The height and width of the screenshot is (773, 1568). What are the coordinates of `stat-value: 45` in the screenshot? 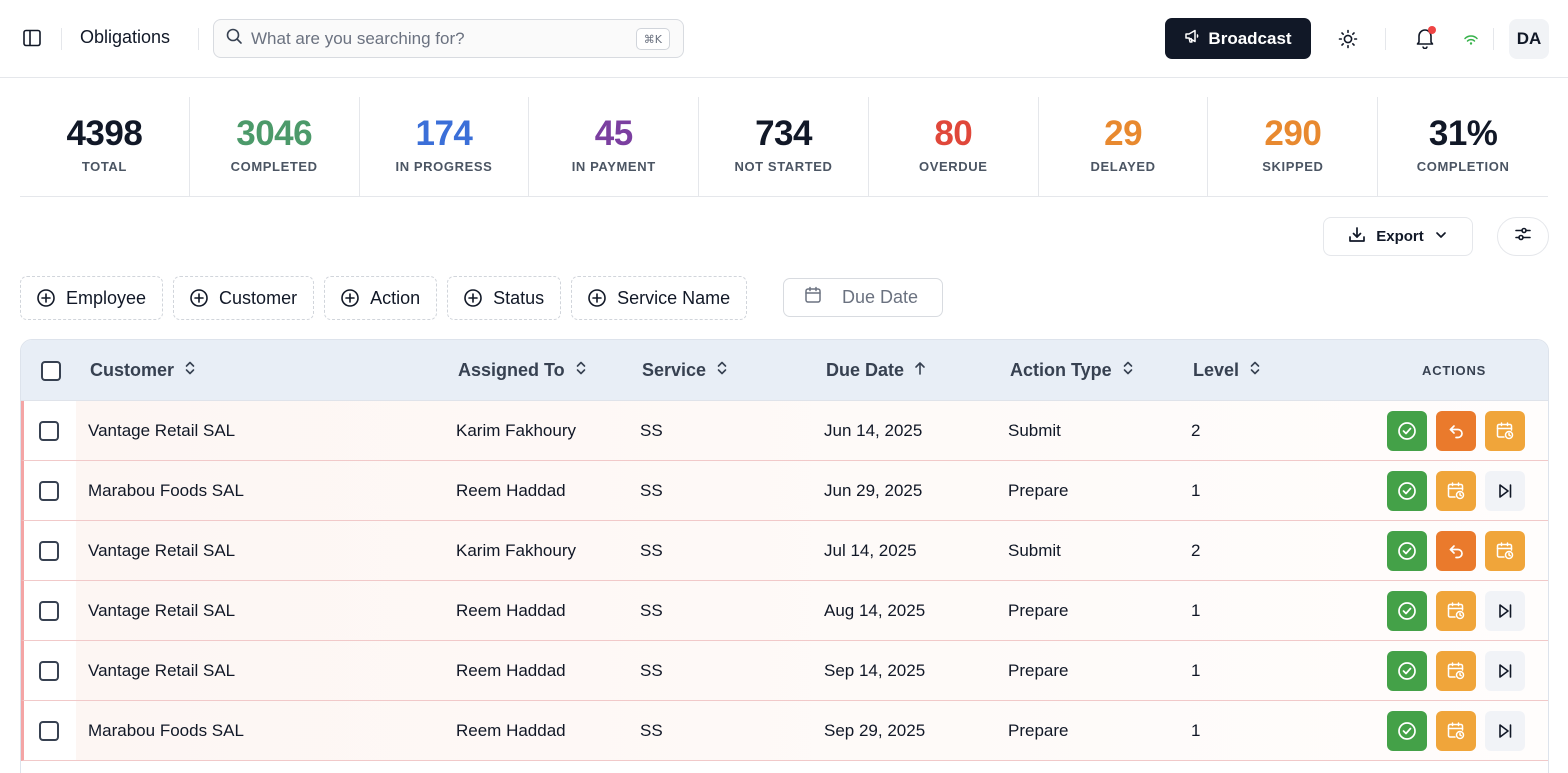 It's located at (613, 133).